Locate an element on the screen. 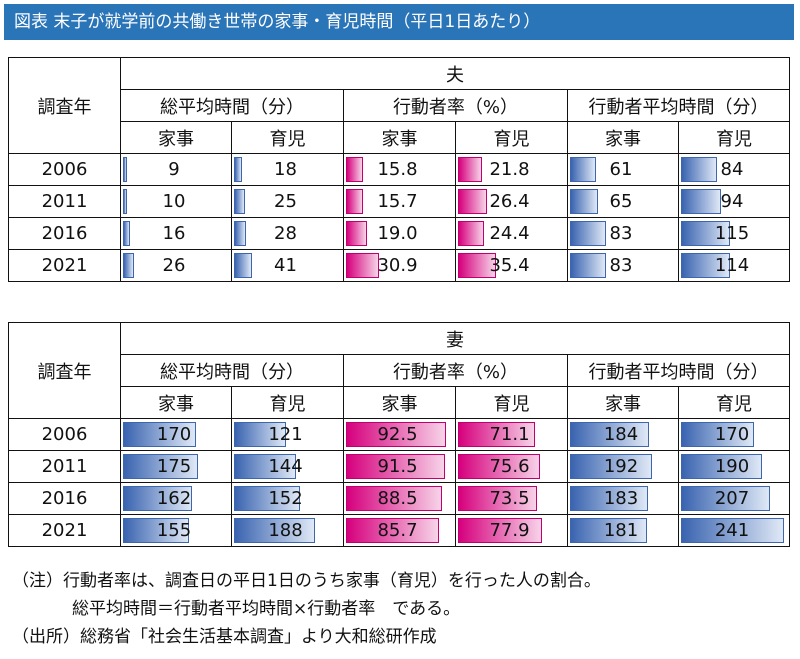 The height and width of the screenshot is (659, 800). value-cell: 9 is located at coordinates (176, 169).